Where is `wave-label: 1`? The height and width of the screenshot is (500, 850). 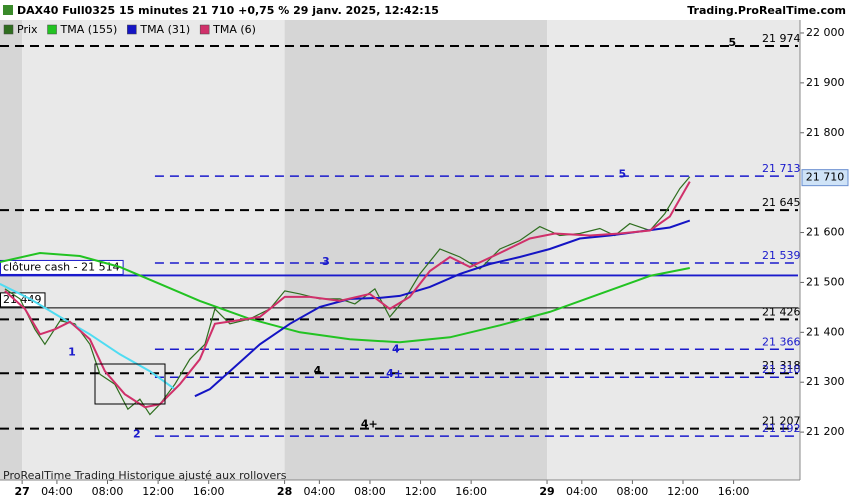
wave-label: 1 is located at coordinates (72, 351).